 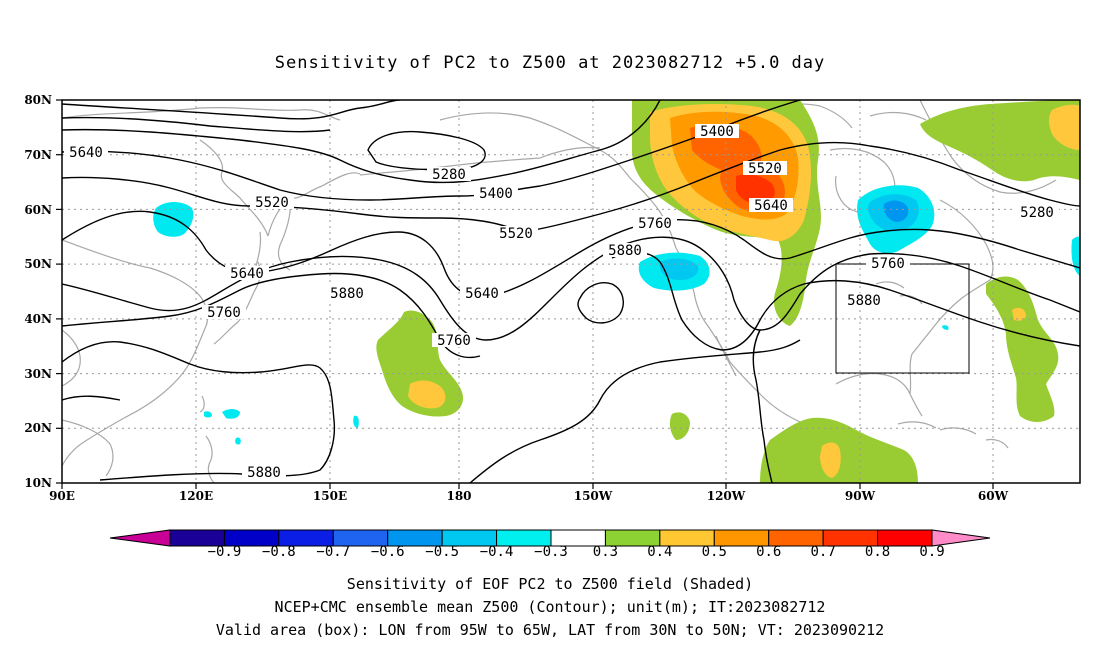 What do you see at coordinates (38, 483) in the screenshot?
I see `lat-tick-label: 10N` at bounding box center [38, 483].